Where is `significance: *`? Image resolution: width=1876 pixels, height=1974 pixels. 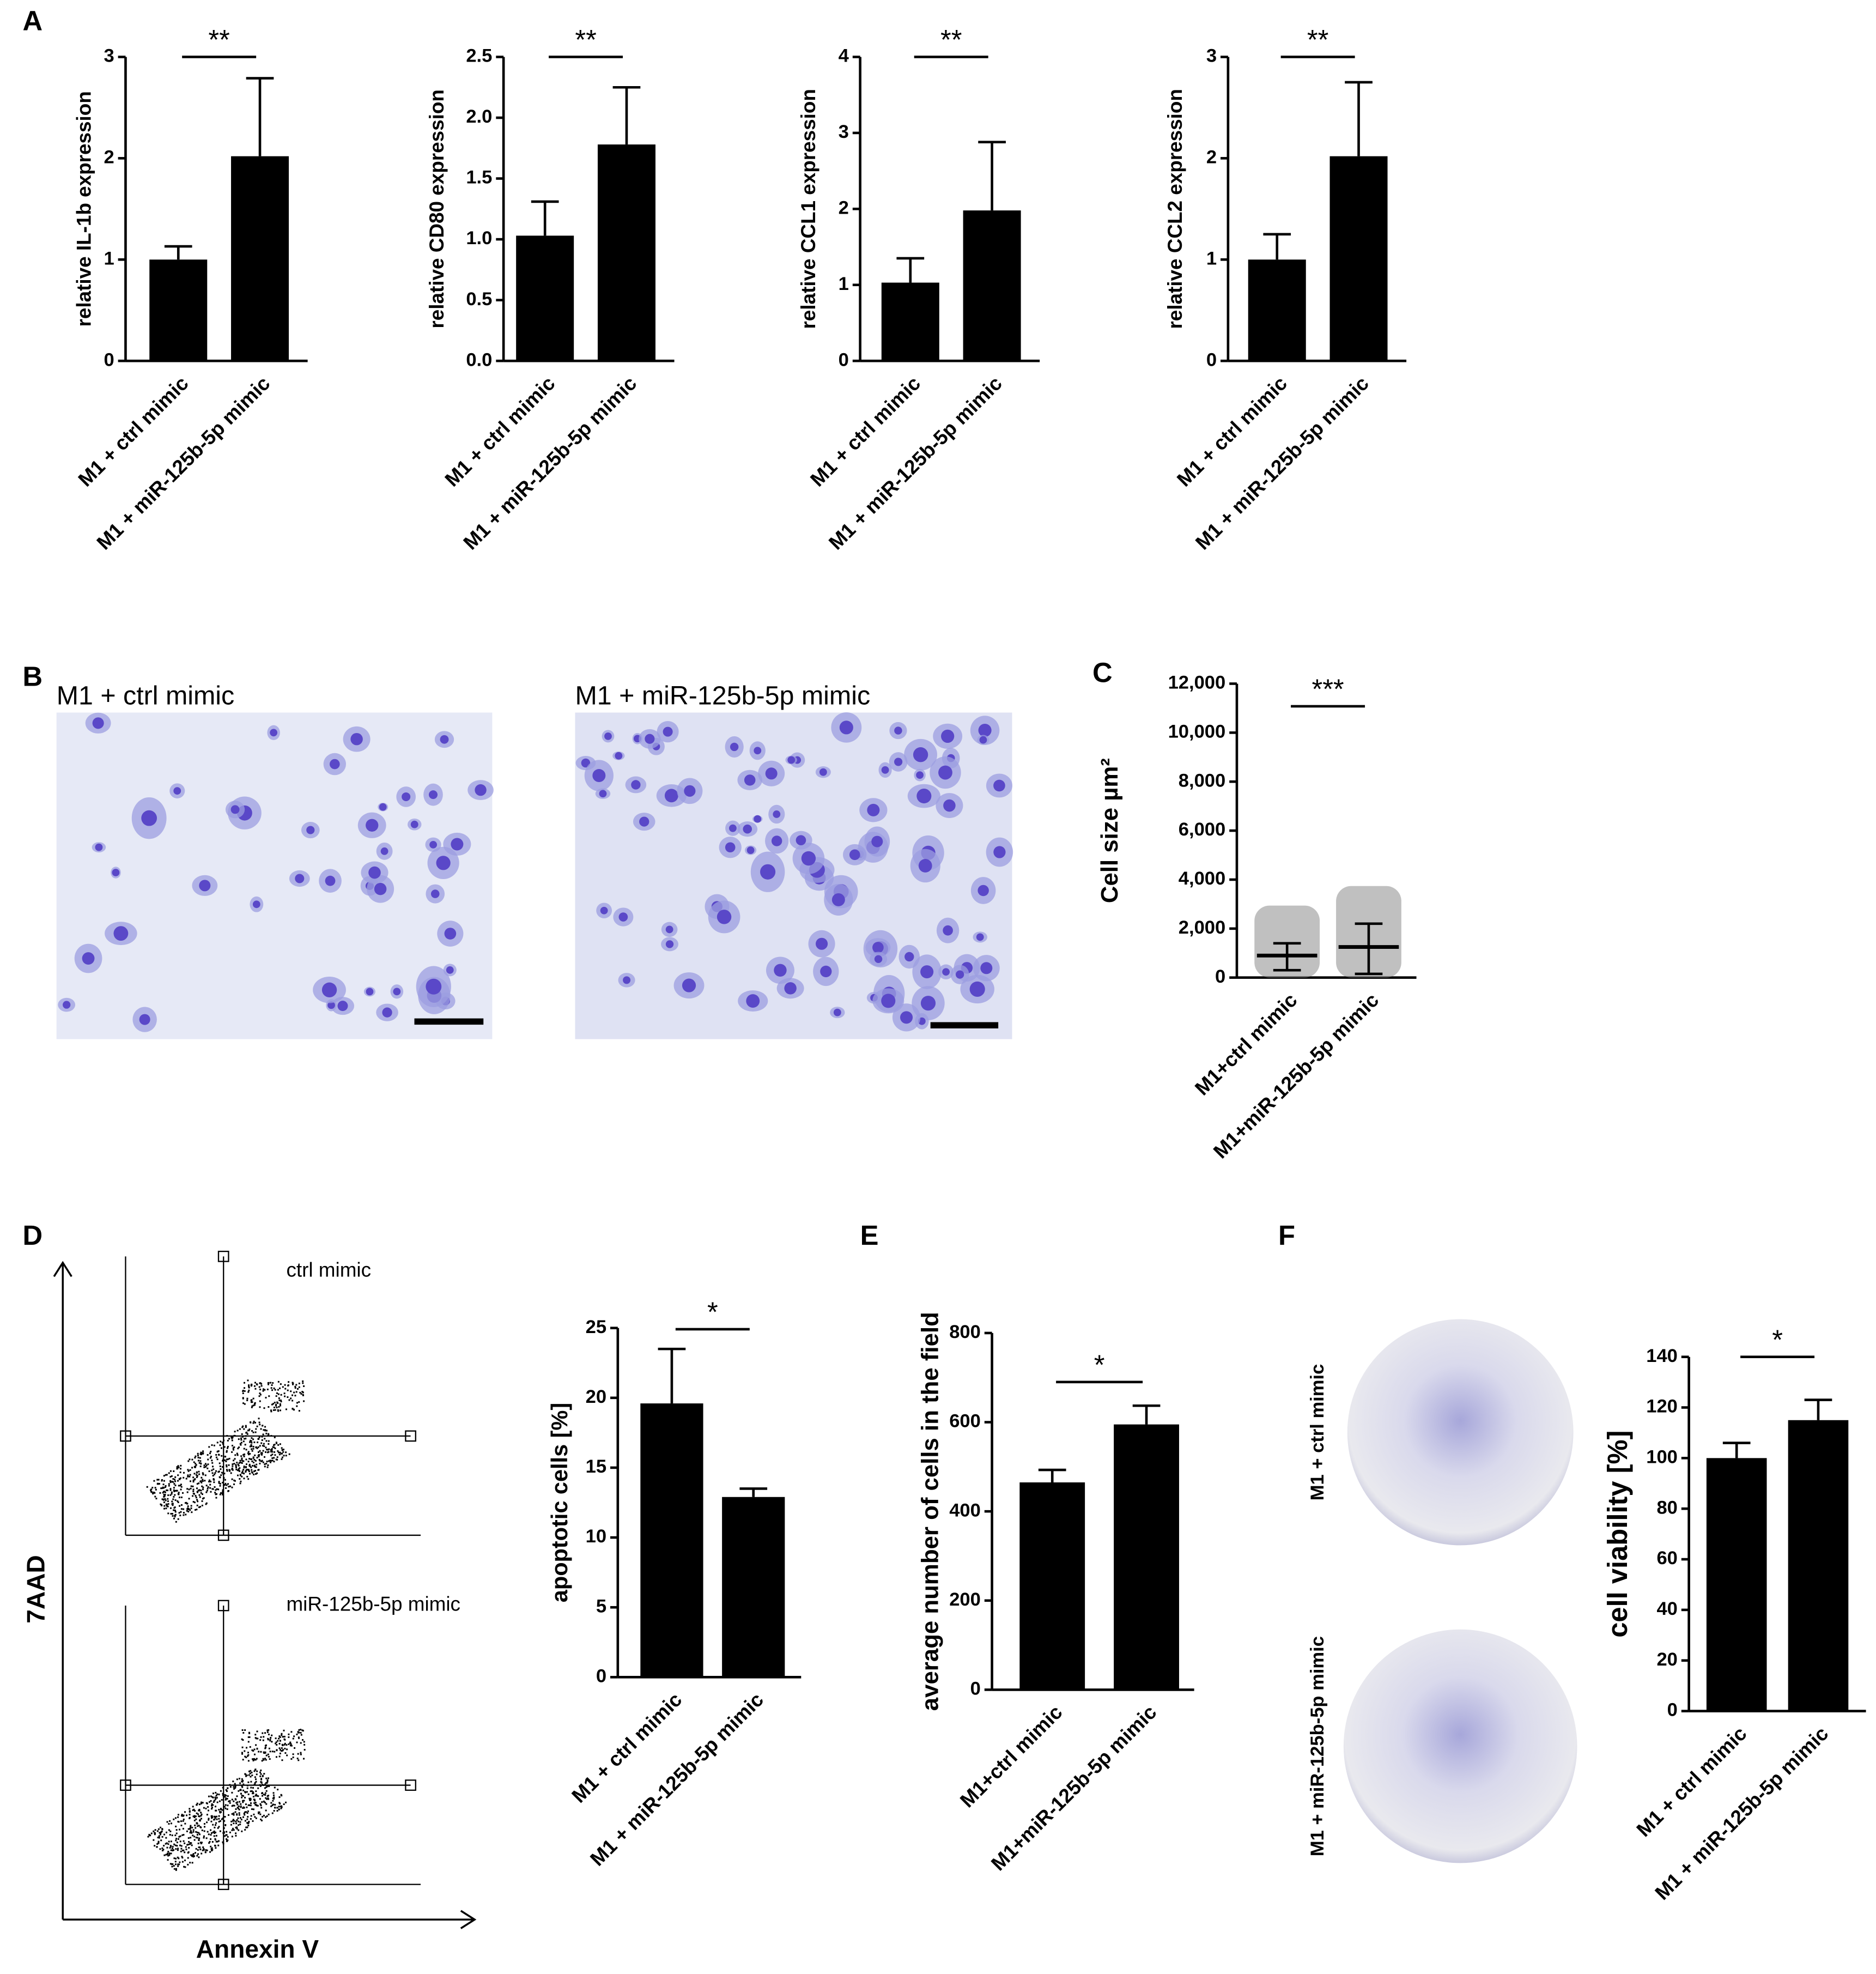 significance: * is located at coordinates (1777, 1339).